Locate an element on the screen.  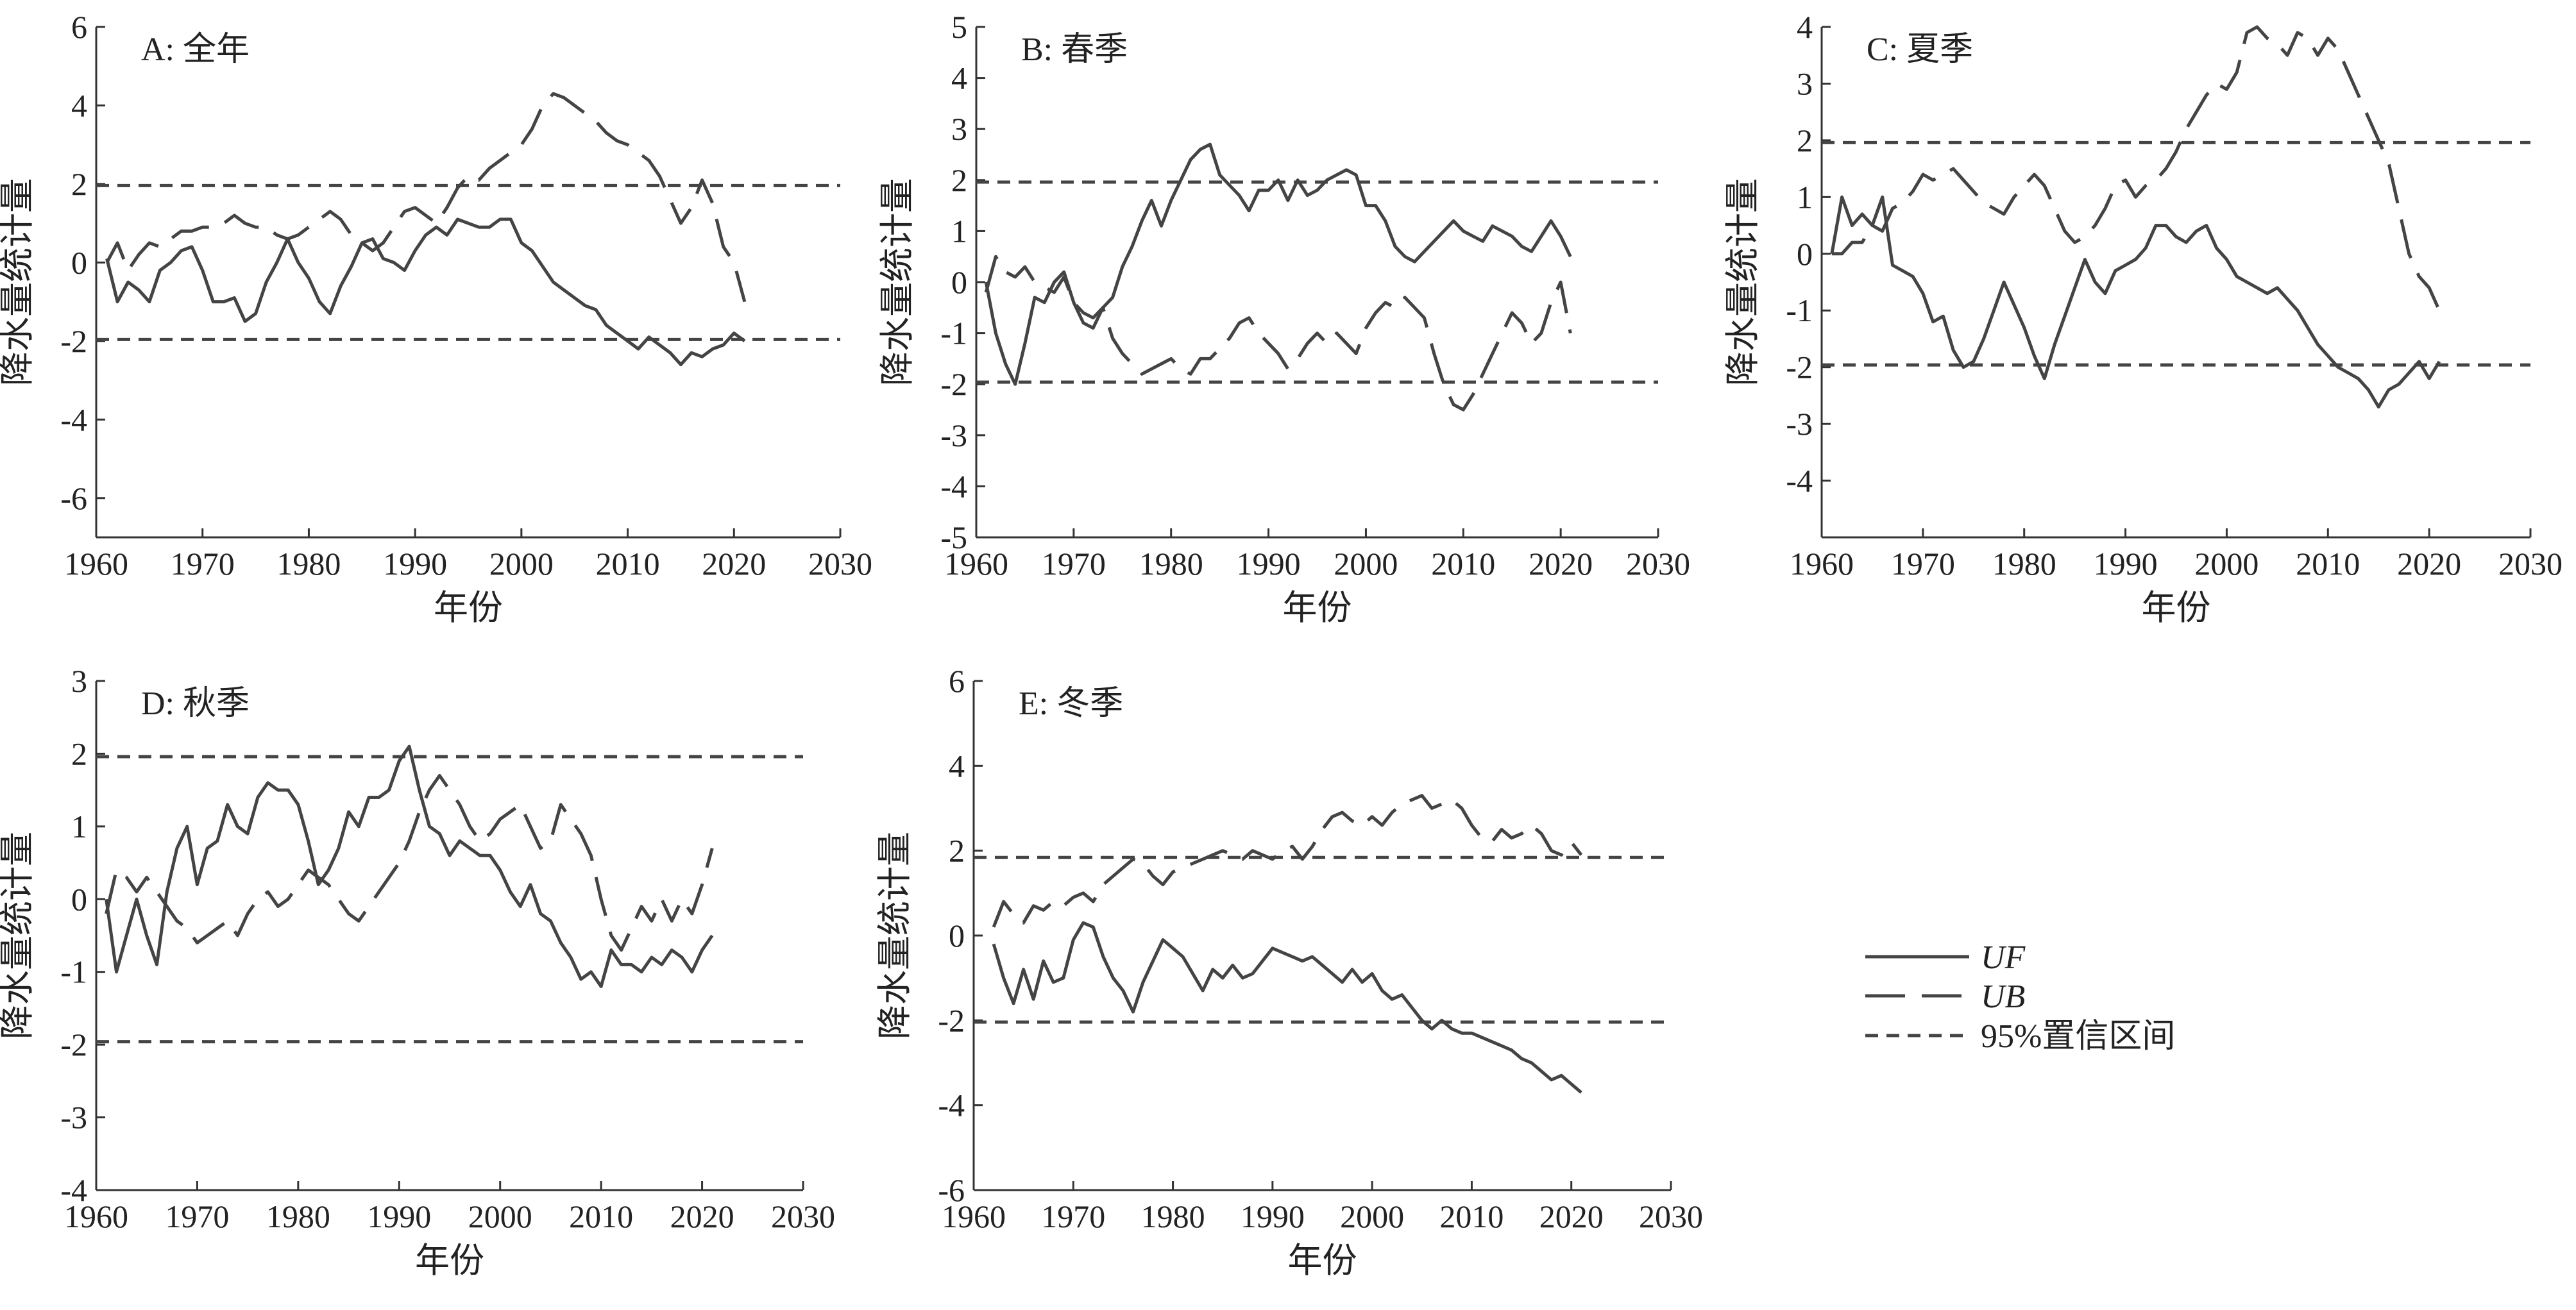
y-tick-label: -5 is located at coordinates (953, 537).